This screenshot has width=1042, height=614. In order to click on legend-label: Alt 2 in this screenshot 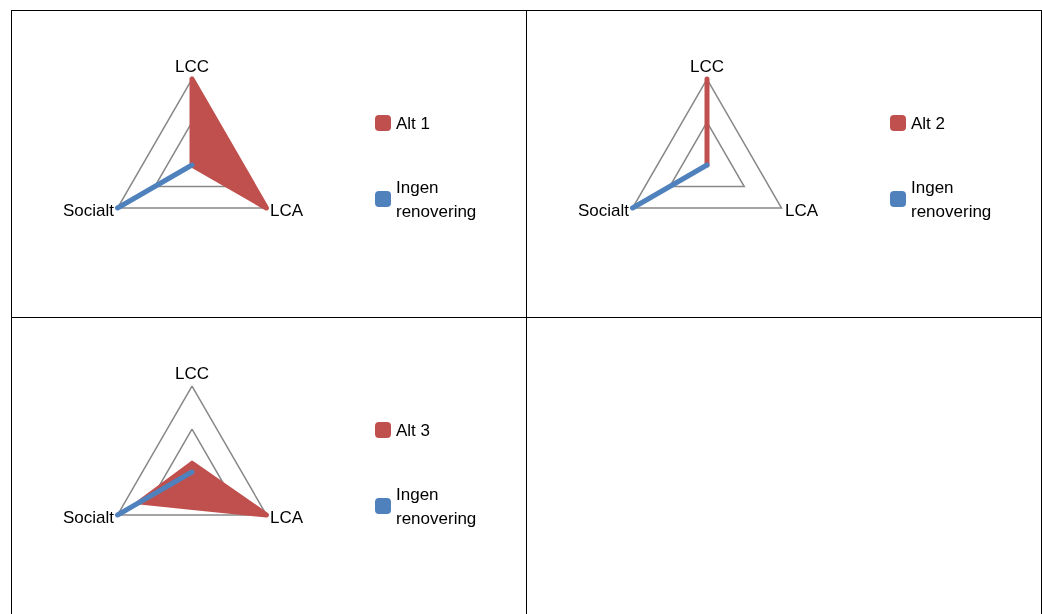, I will do `click(928, 123)`.